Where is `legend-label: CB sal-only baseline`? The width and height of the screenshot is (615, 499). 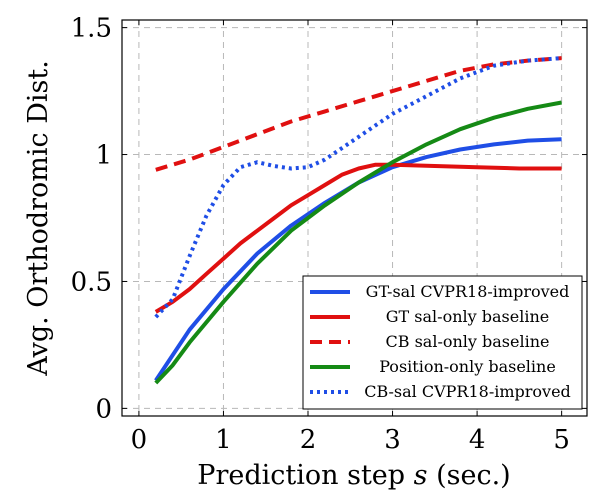 legend-label: CB sal-only baseline is located at coordinates (467, 341).